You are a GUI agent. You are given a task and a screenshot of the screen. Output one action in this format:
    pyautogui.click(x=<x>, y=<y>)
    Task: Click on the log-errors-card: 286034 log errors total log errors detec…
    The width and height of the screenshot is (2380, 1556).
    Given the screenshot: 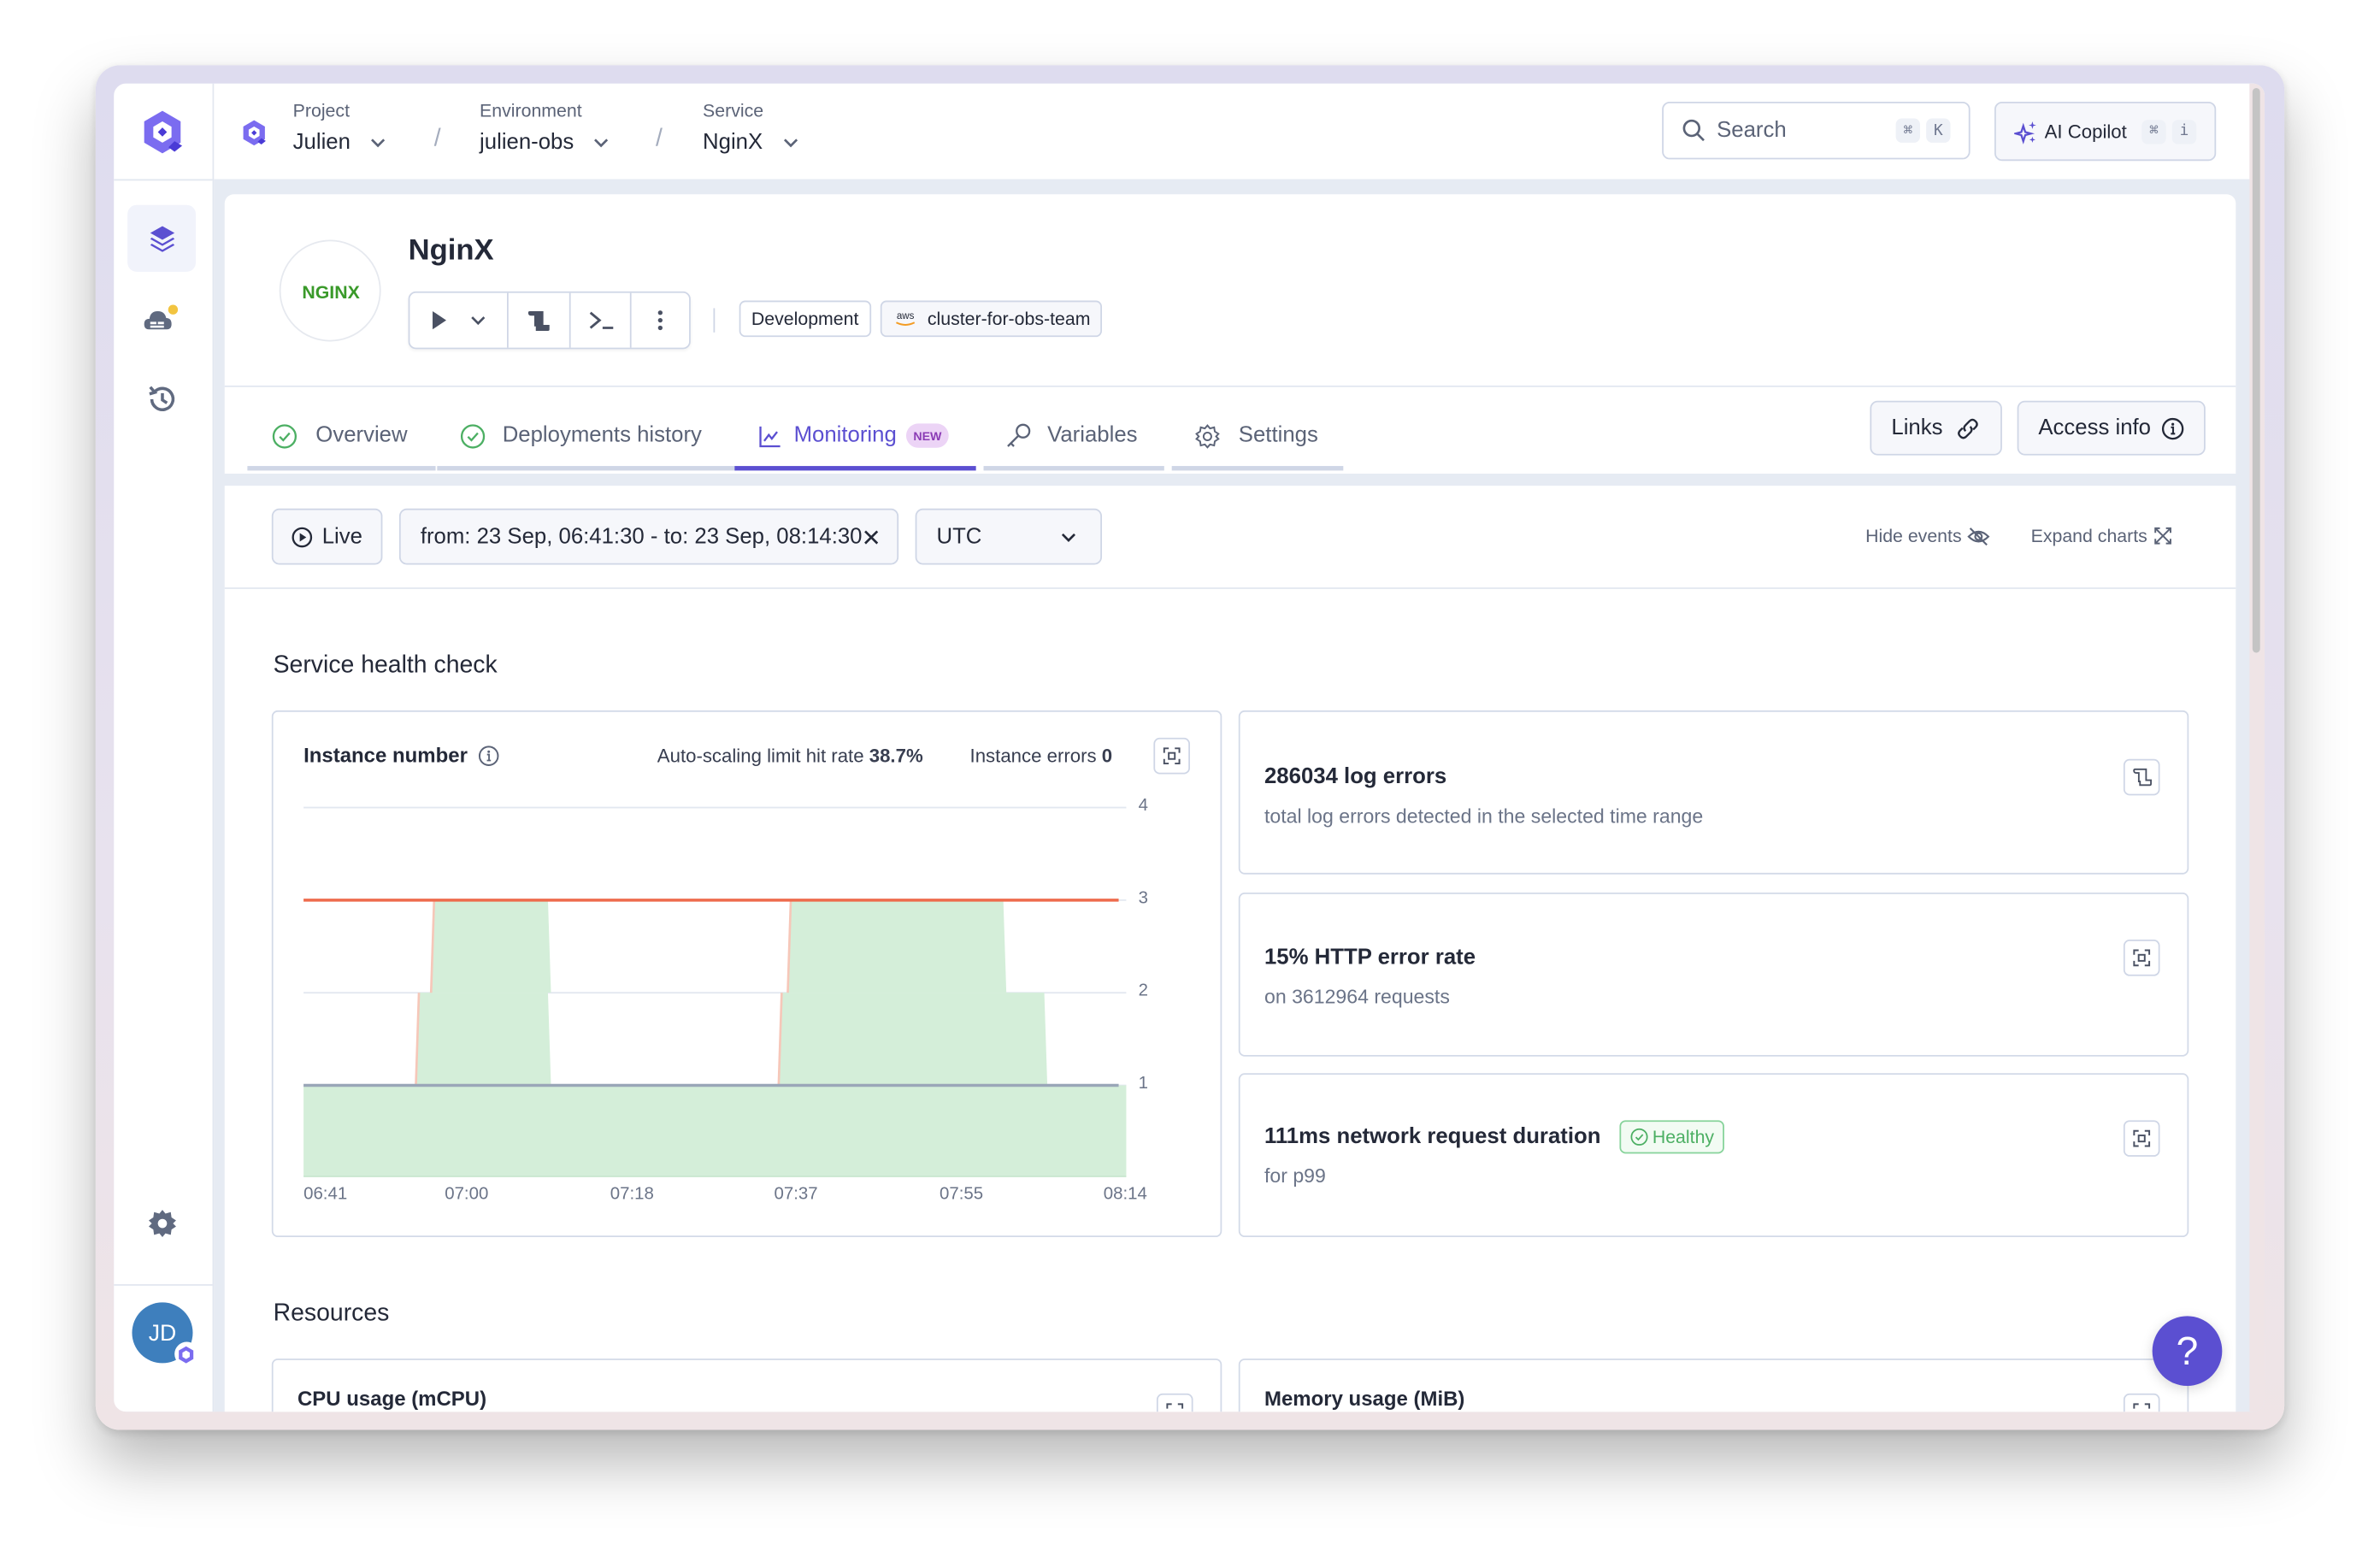 What is the action you would take?
    pyautogui.click(x=1714, y=792)
    